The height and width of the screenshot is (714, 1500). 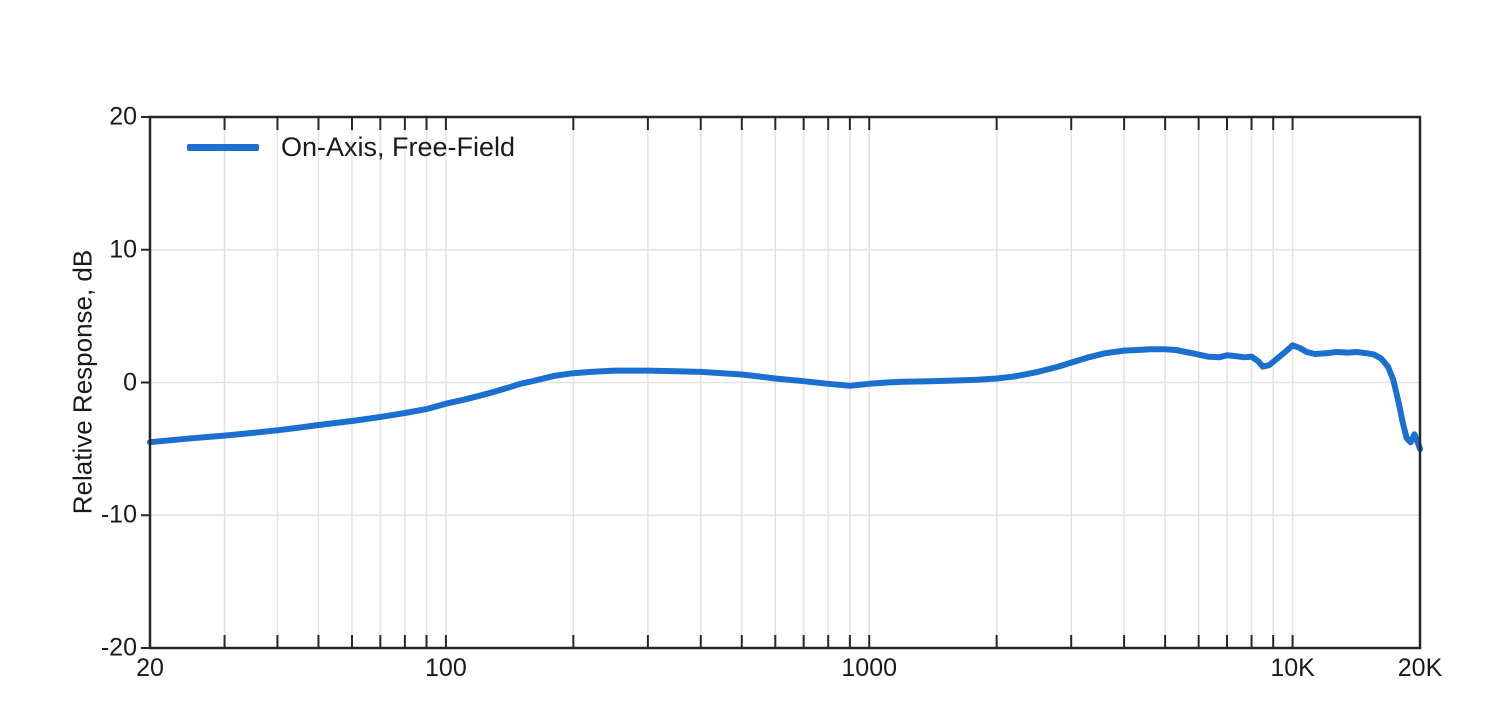 I want to click on x-tick-label: 10K, so click(x=1292, y=668).